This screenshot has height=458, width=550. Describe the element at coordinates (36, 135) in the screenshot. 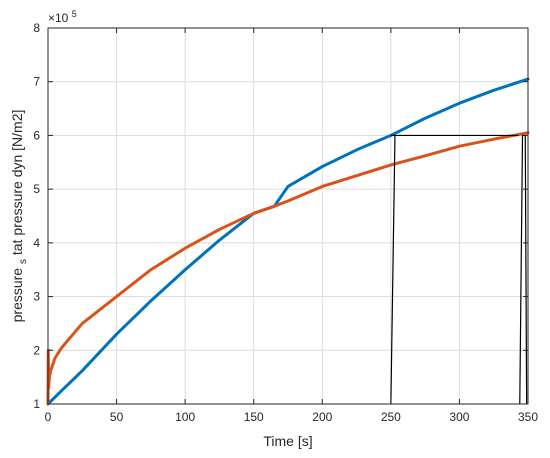

I see `y-tick-label: 6` at that location.